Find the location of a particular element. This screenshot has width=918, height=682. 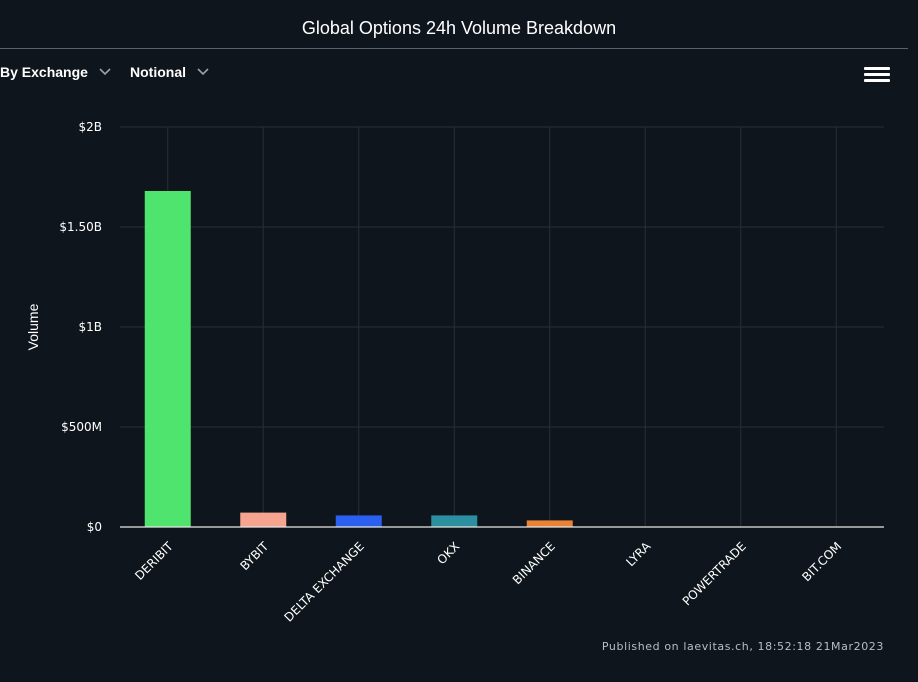

y-tick-label: $0 is located at coordinates (94, 527).